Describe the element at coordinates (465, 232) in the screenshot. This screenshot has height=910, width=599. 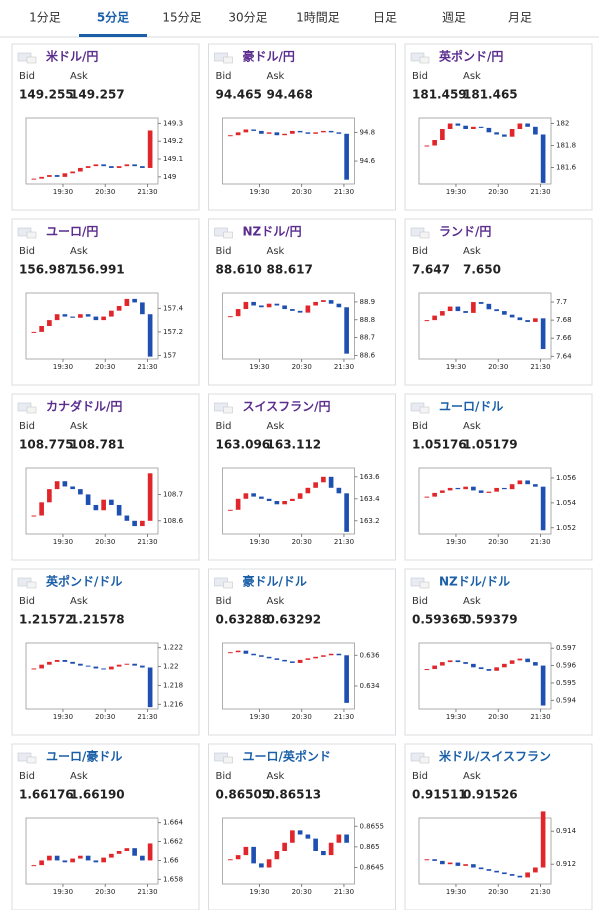
I see `pair-name: ランド/円` at that location.